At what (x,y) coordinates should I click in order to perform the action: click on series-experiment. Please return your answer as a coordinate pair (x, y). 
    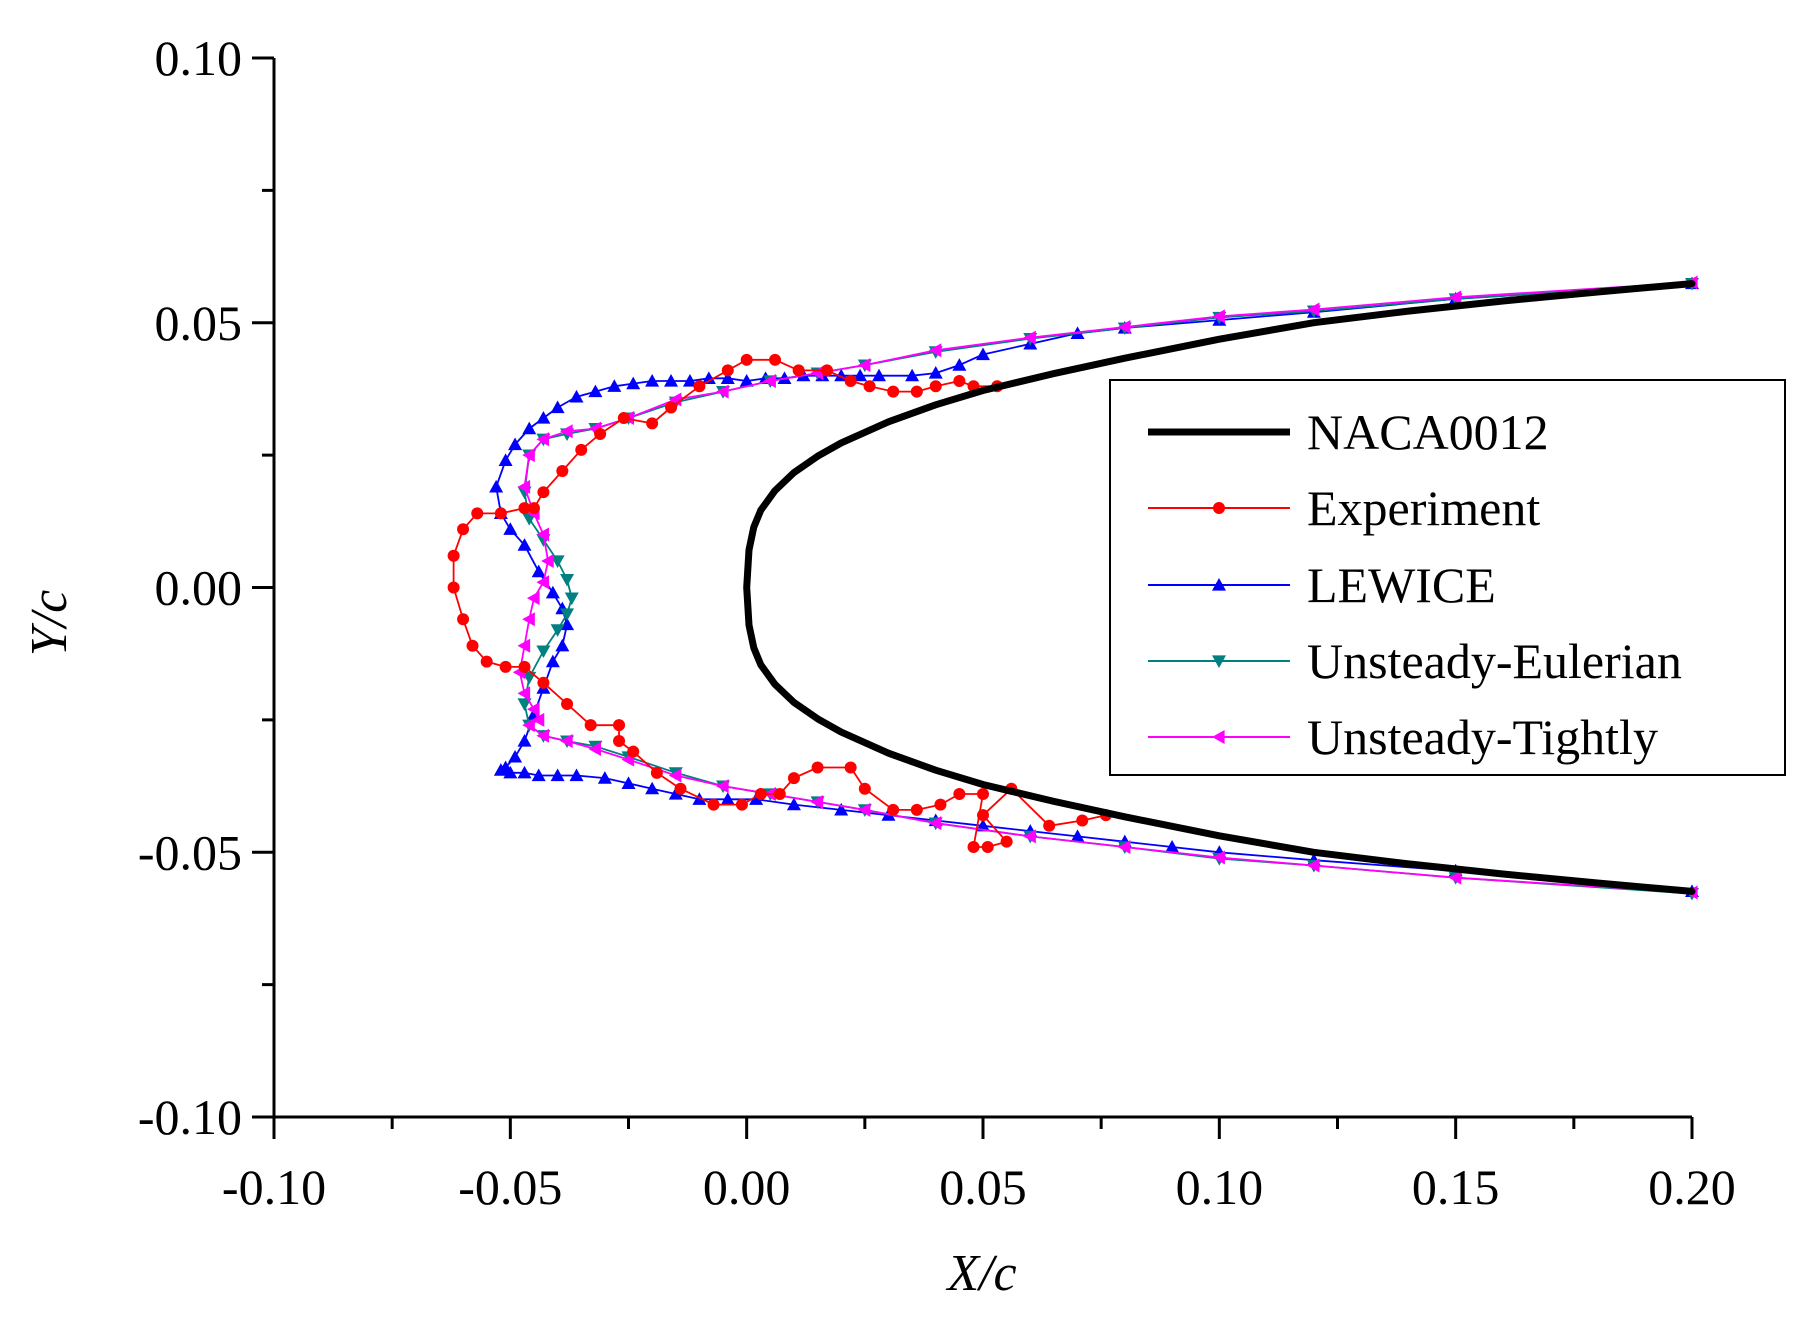
    Looking at the image, I should click on (779, 603).